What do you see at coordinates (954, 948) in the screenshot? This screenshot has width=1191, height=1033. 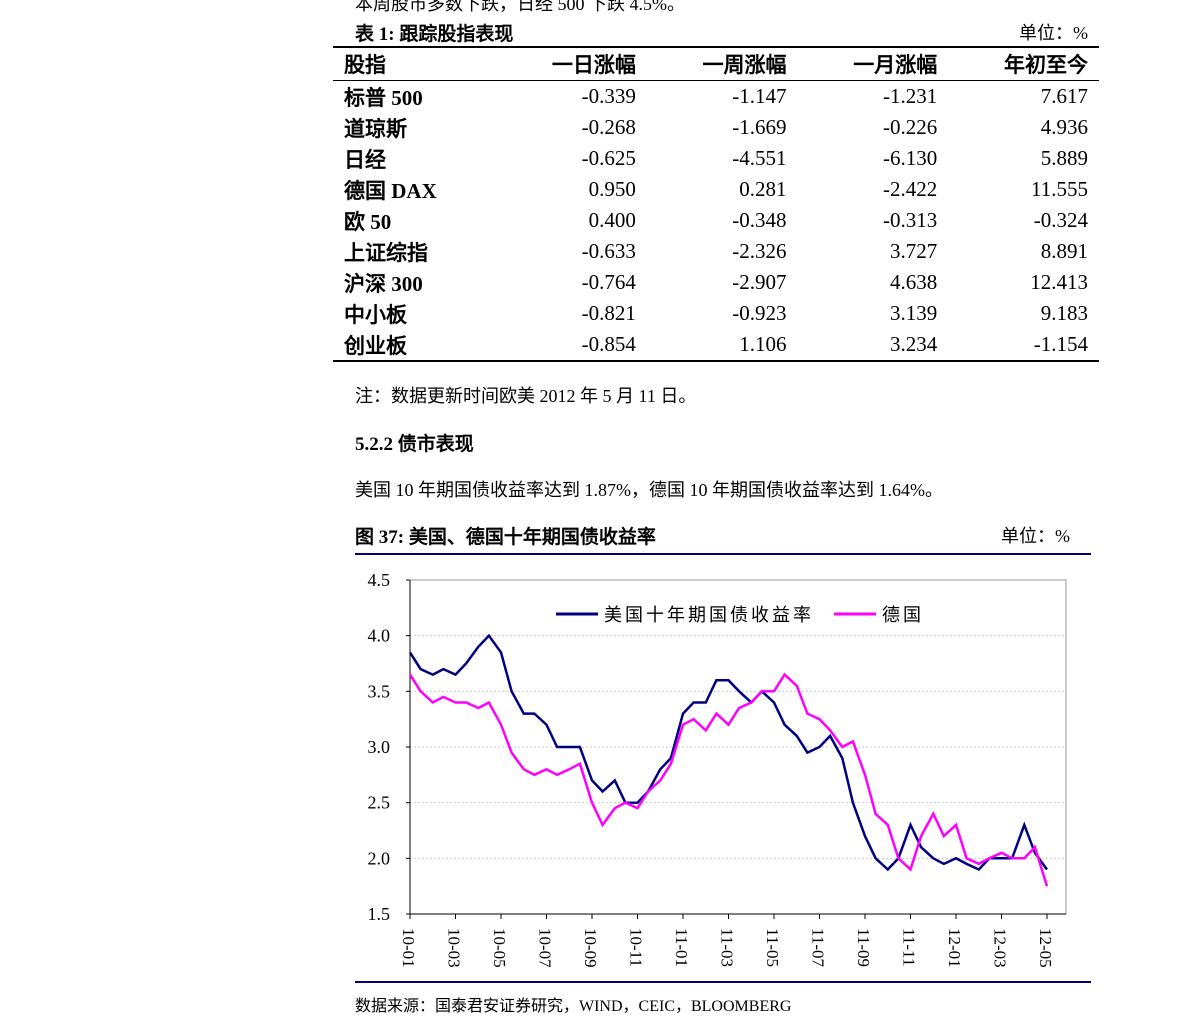 I see `x-tick-label: 12-01` at bounding box center [954, 948].